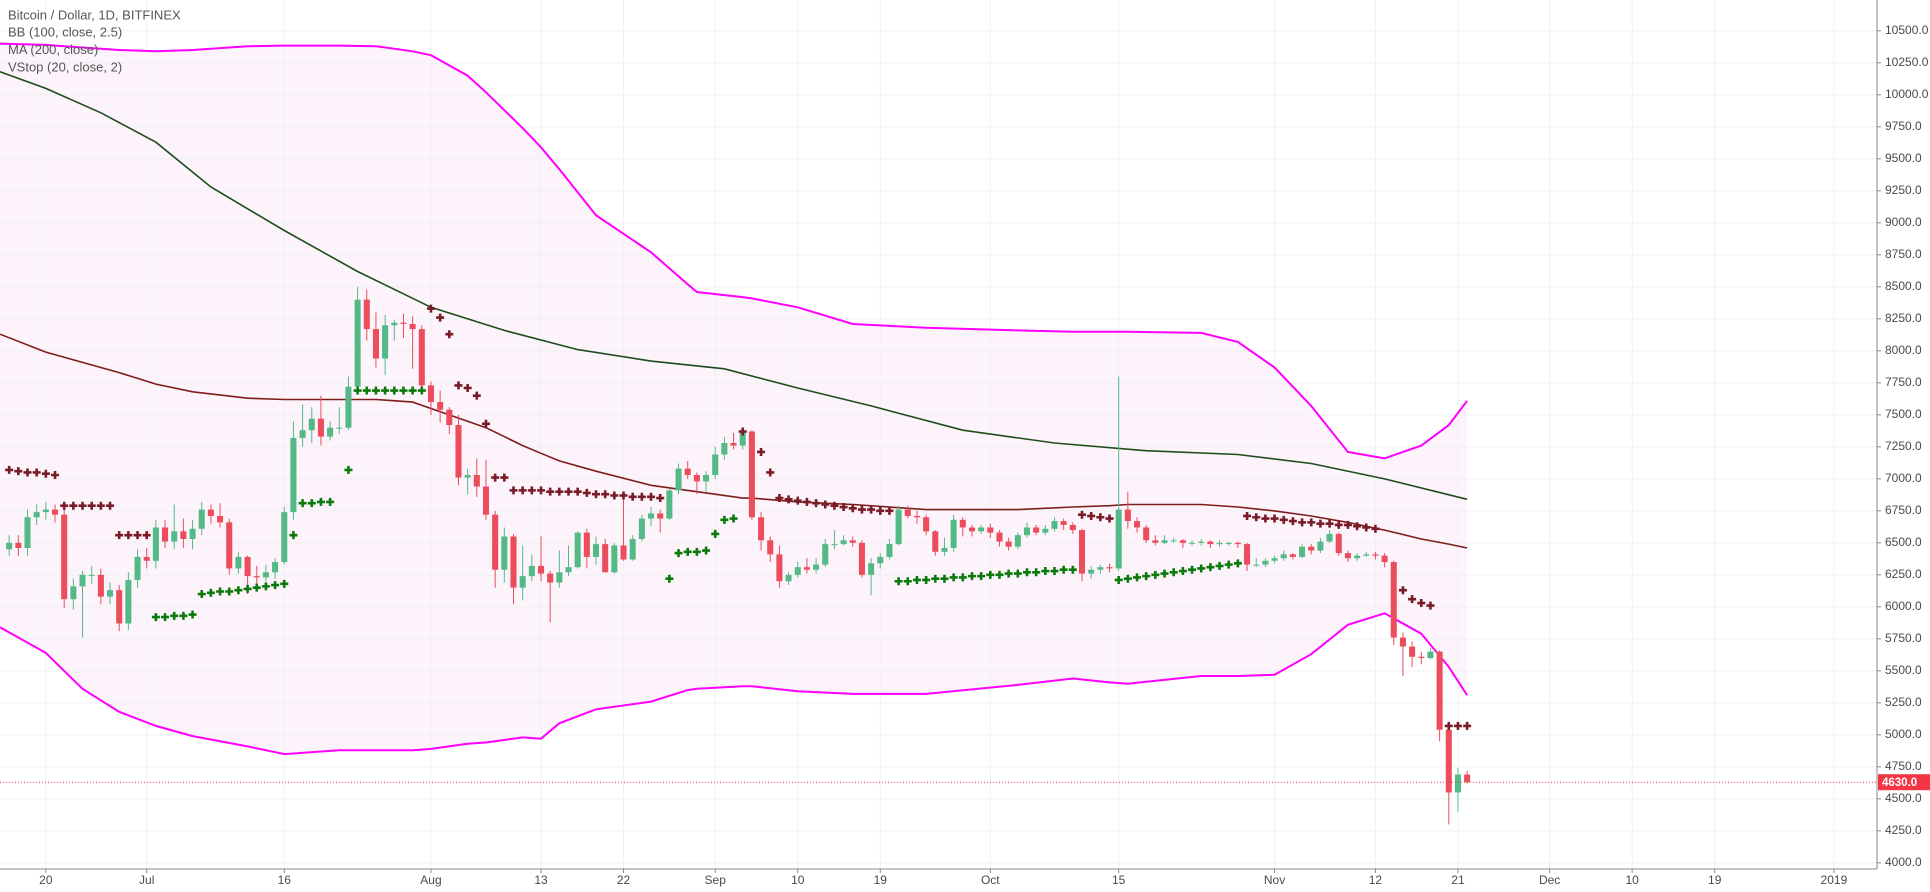 Image resolution: width=1930 pixels, height=892 pixels. Describe the element at coordinates (1903, 510) in the screenshot. I see `y-tick-label: 6750.0` at that location.